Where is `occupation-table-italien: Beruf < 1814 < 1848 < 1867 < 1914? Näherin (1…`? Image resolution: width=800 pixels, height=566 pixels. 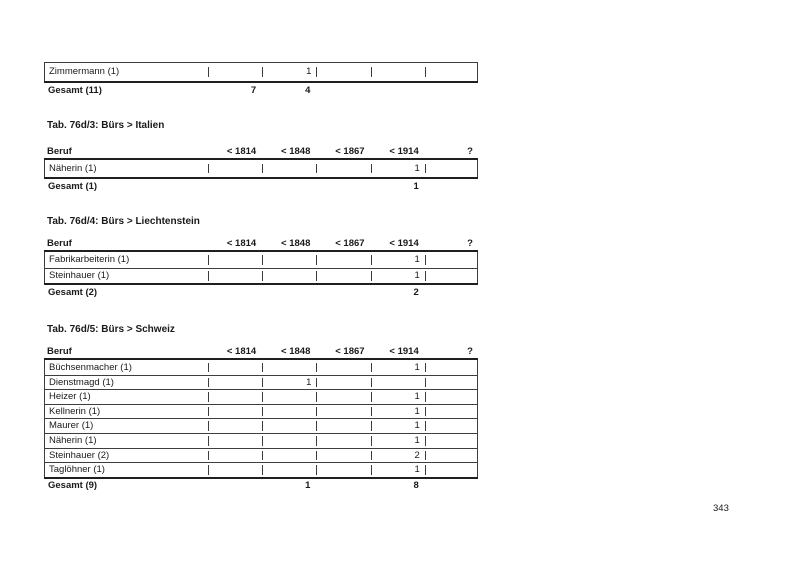
occupation-table-italien: Beruf < 1814 < 1848 < 1867 < 1914? Näherin (1… is located at coordinates (261, 170).